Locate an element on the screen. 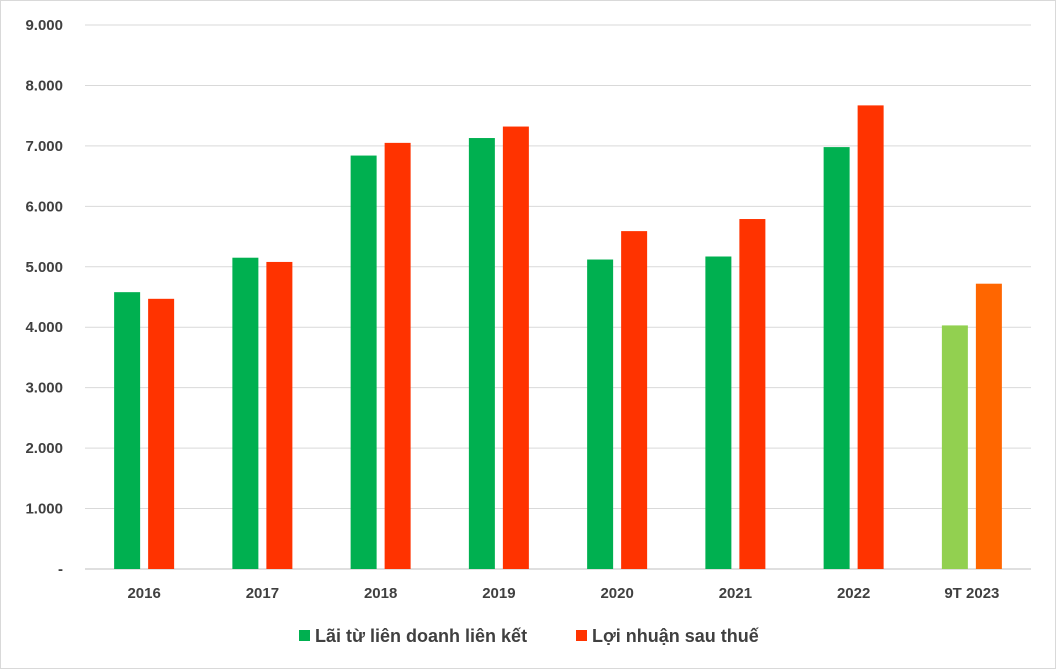  bar-lai-lien-doanh-2021 is located at coordinates (718, 412).